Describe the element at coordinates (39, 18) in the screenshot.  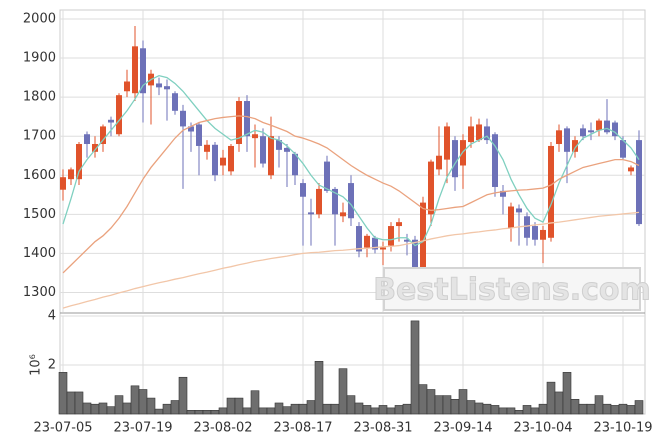
I see `y-tick-label: 2000` at that location.